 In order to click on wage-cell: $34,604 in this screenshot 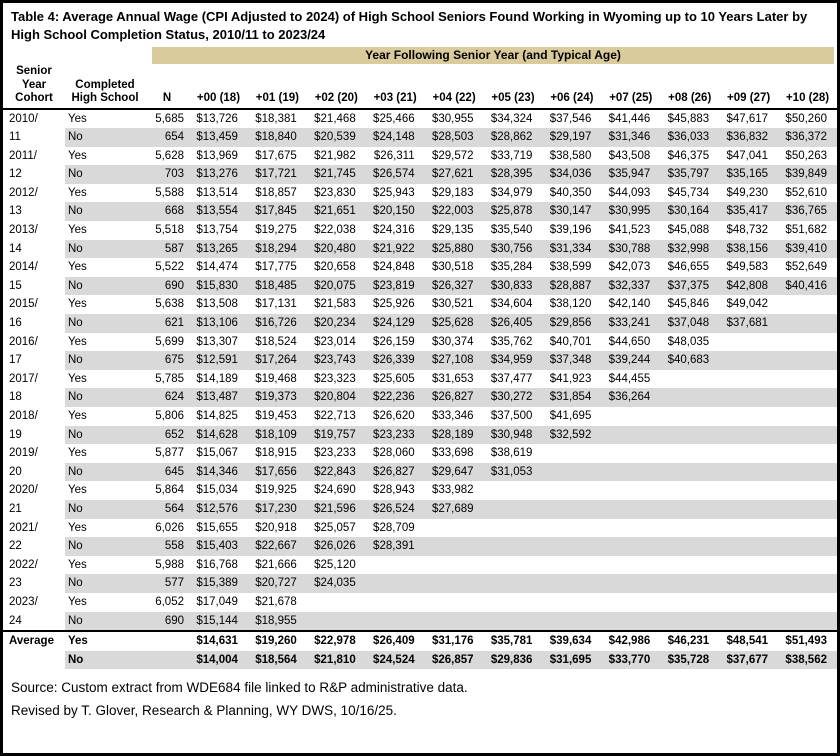, I will do `click(511, 304)`.